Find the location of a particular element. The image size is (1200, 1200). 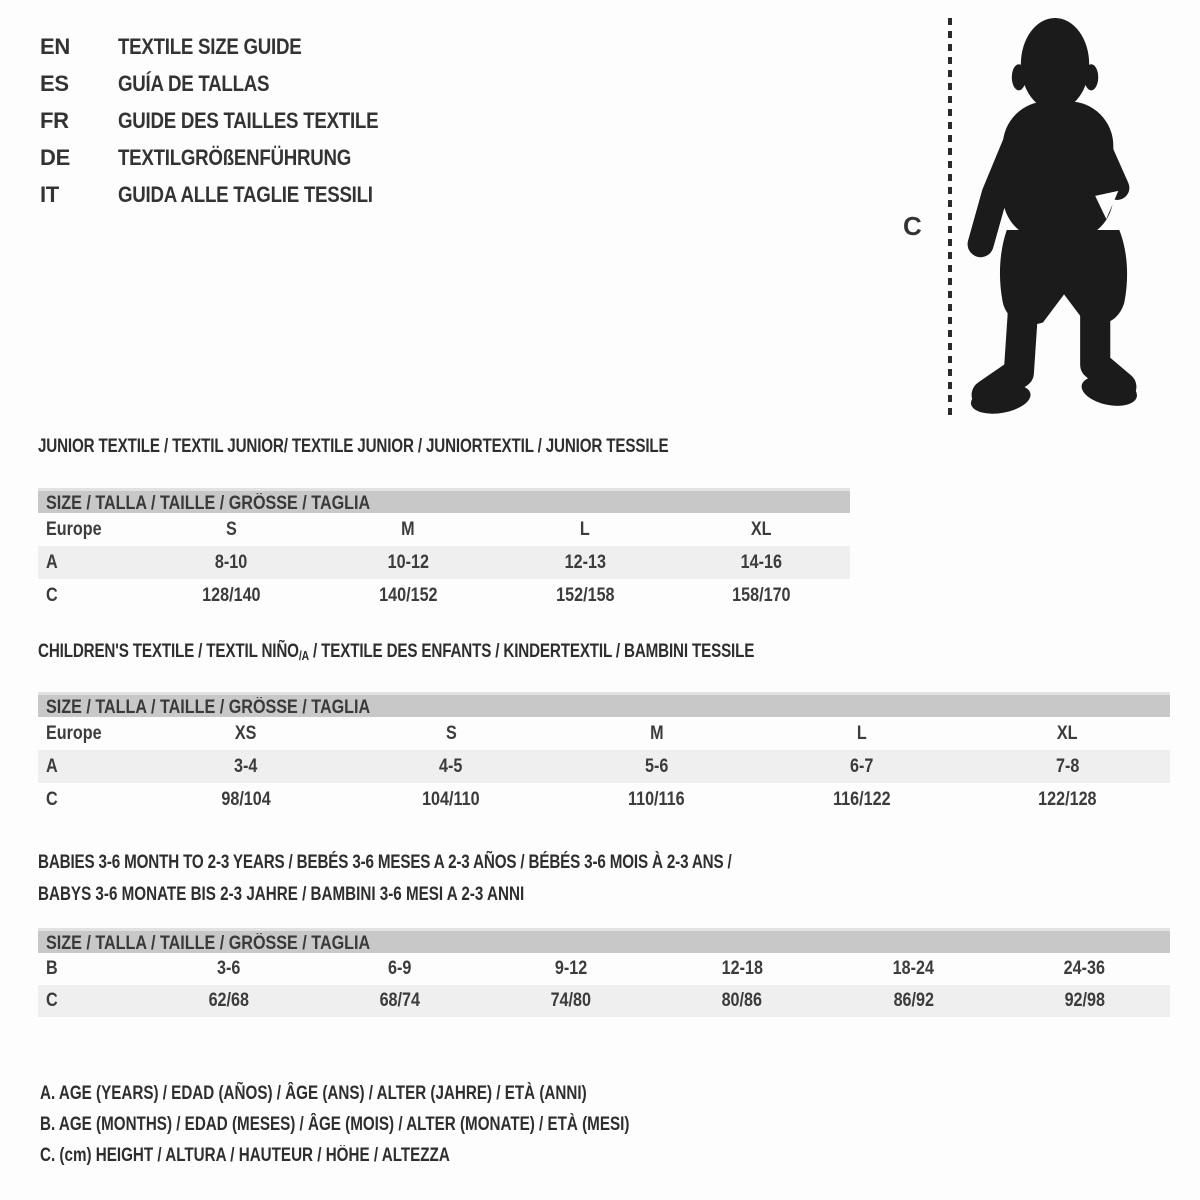

table-row: Europe XS S M L XL is located at coordinates (604, 733).